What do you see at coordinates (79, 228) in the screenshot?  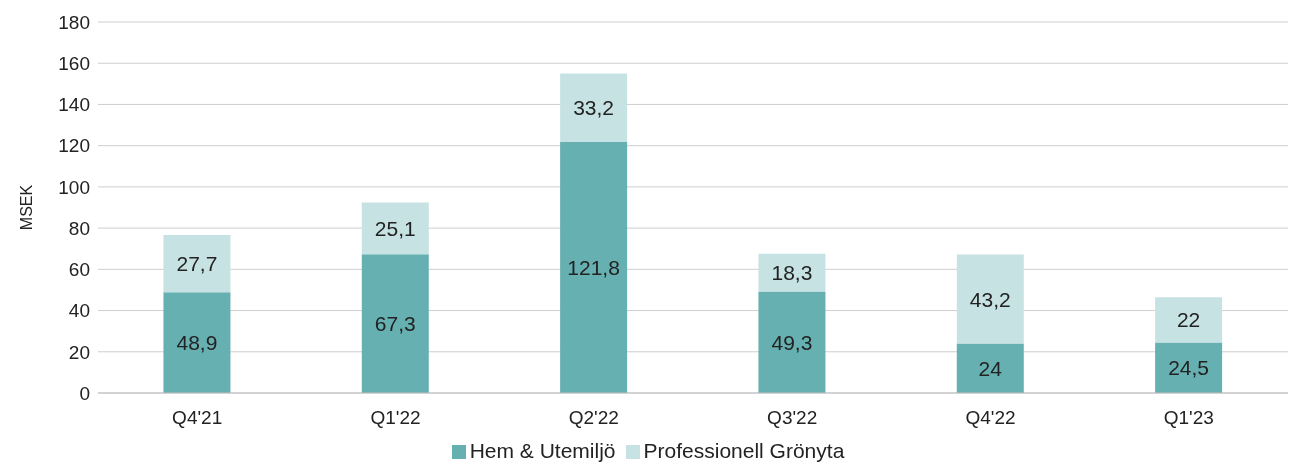 I see `y-tick-label: 80` at bounding box center [79, 228].